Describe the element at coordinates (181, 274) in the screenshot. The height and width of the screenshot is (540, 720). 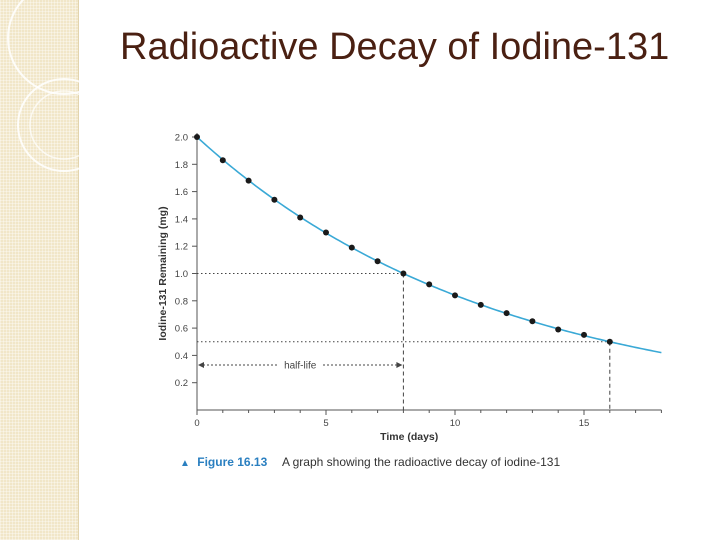
I see `y-tick-label: 1.0` at that location.